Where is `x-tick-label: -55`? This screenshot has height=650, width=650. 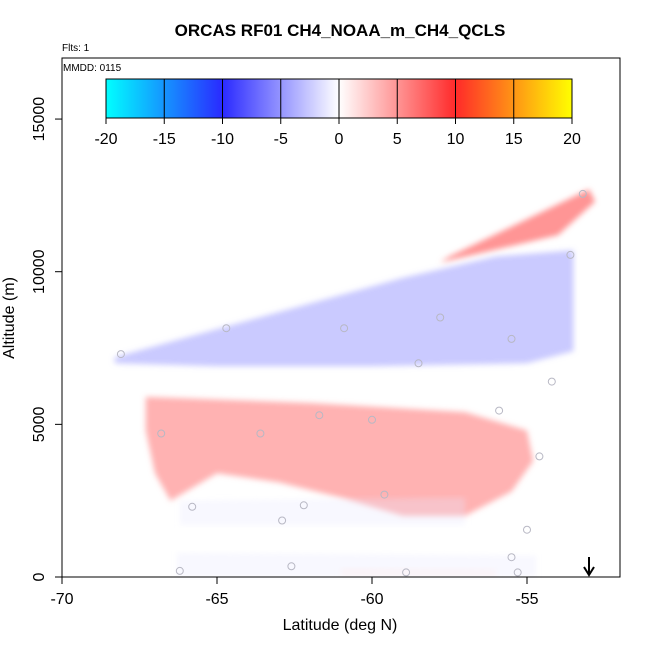 x-tick-label: -55 is located at coordinates (526, 599).